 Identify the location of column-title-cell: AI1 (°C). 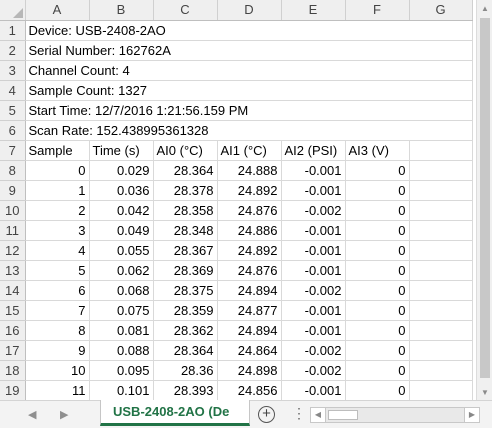
(249, 150).